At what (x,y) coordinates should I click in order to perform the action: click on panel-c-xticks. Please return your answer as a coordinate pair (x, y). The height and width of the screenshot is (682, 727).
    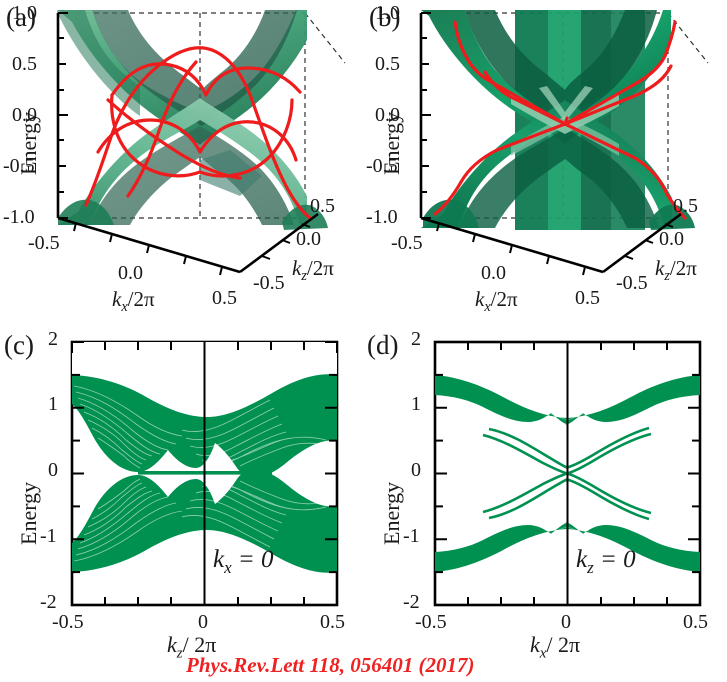
    Looking at the image, I should click on (204, 473).